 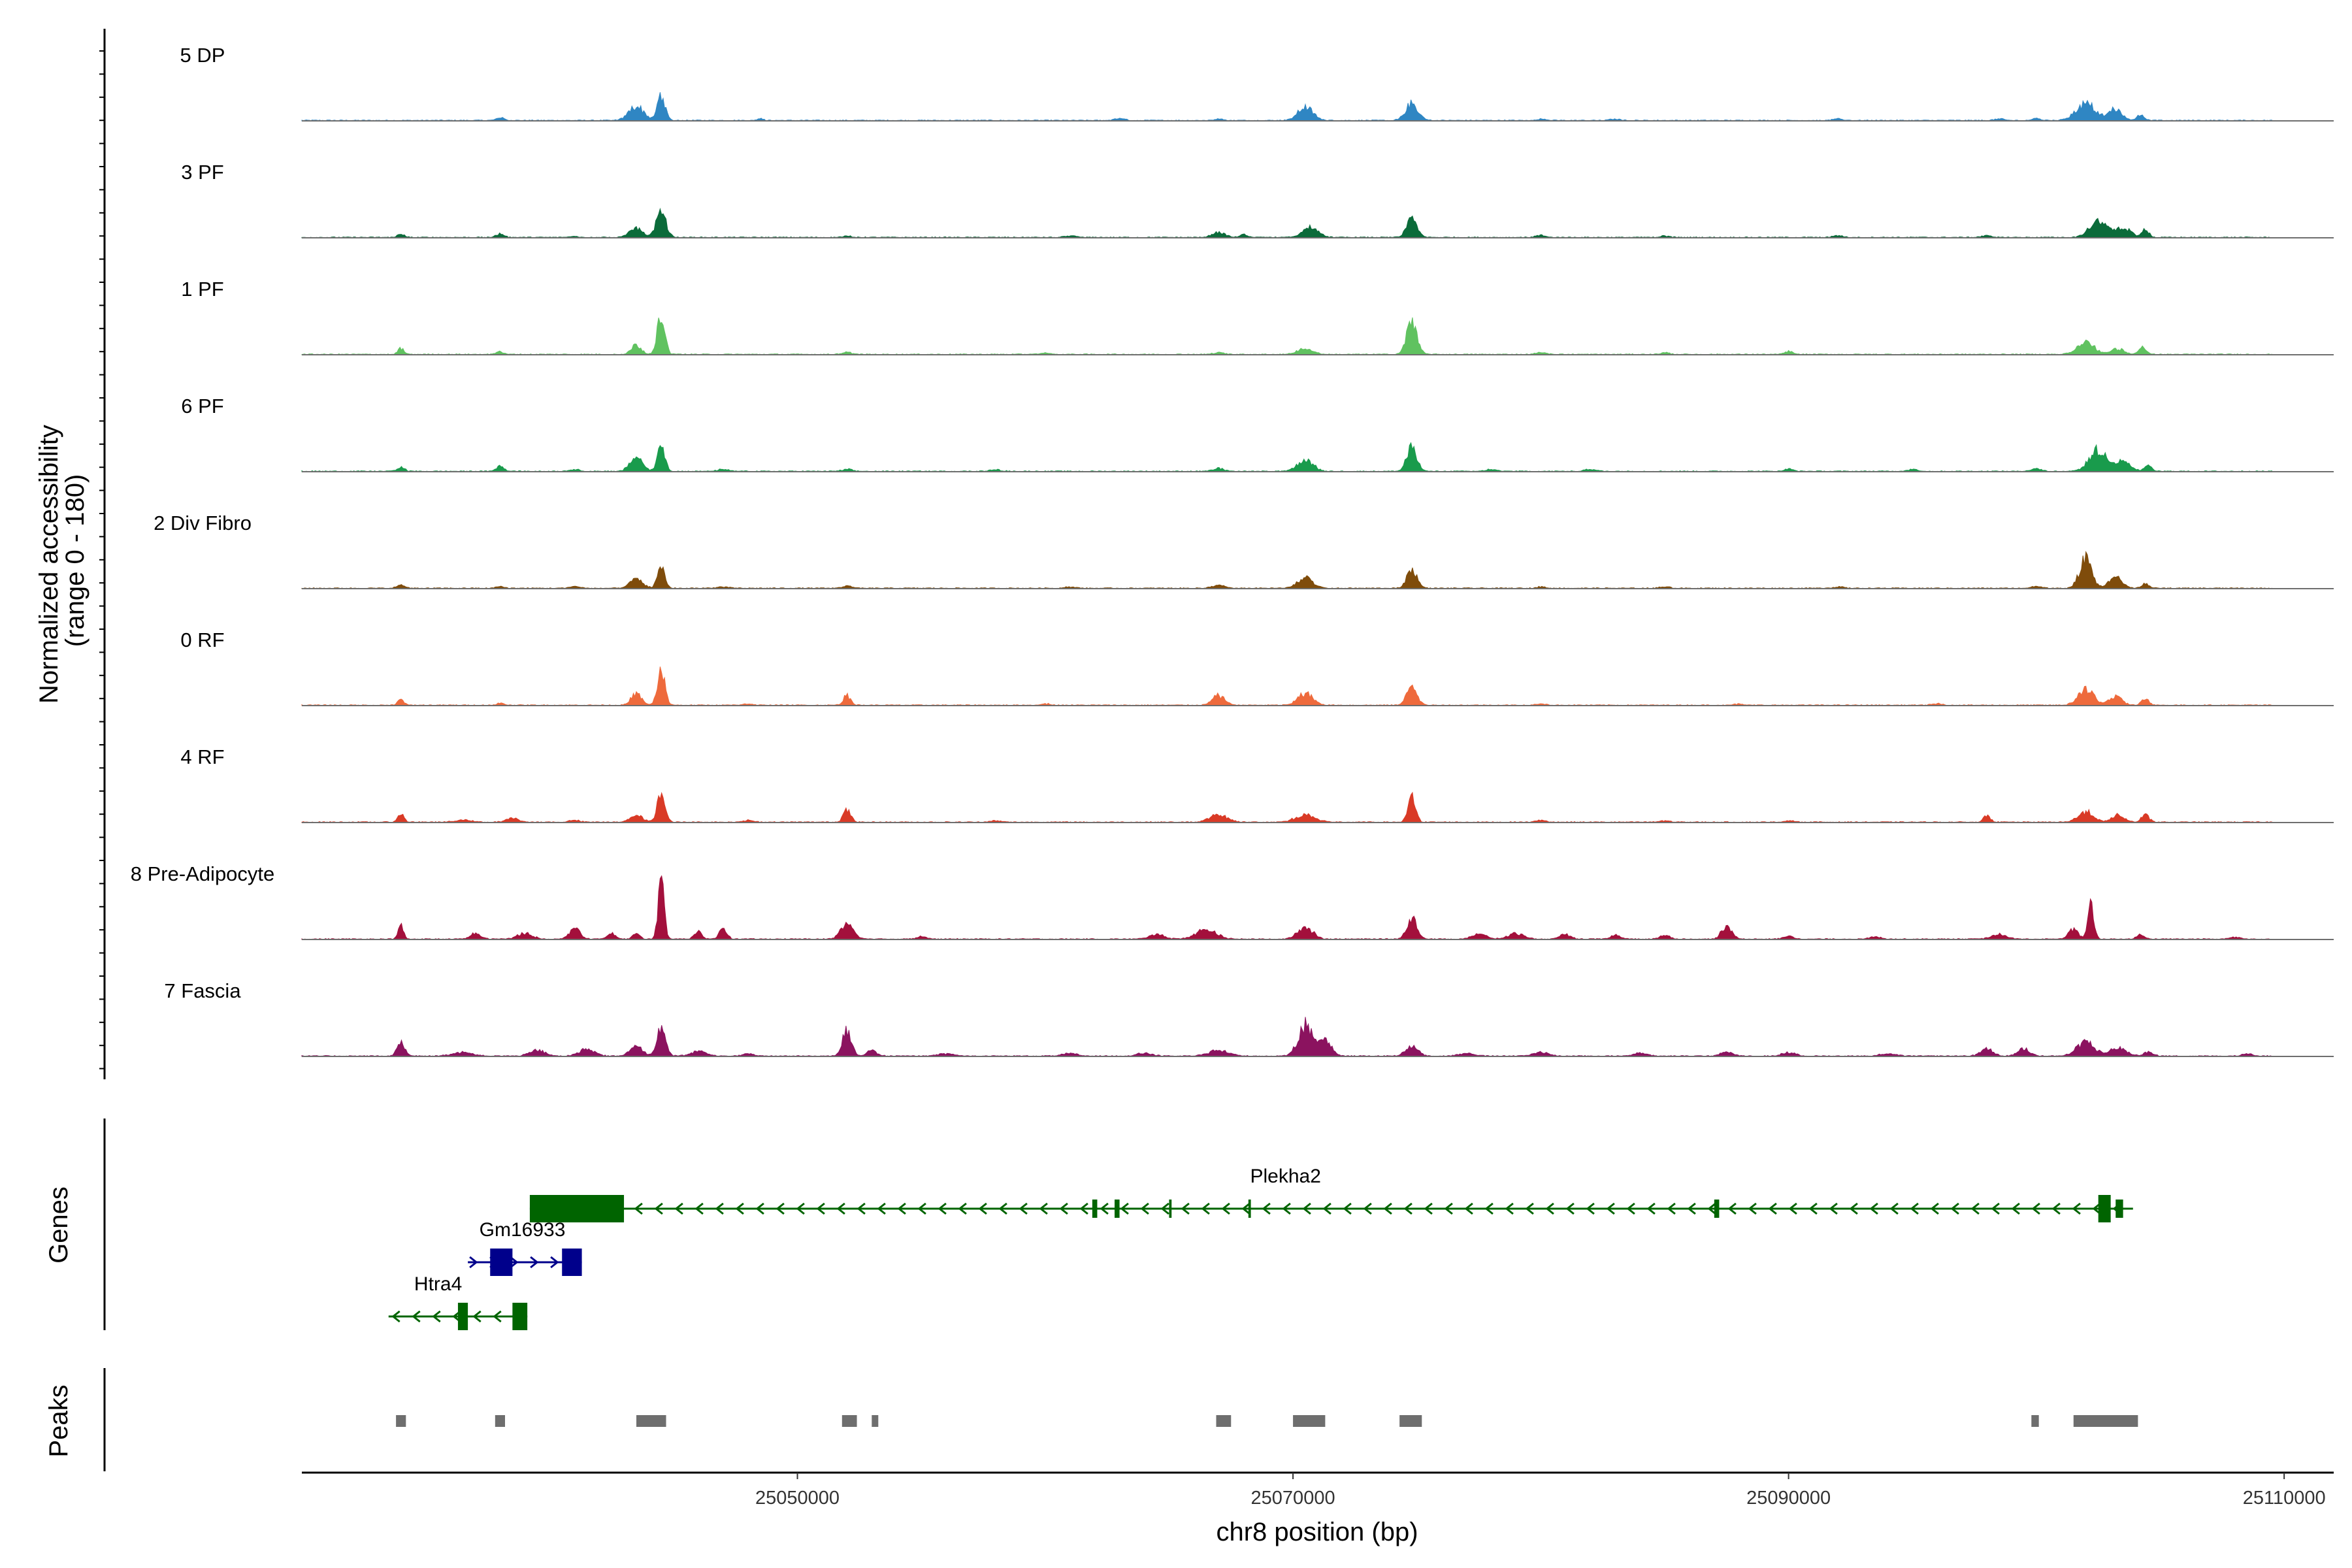 What do you see at coordinates (1540, 1491) in the screenshot?
I see `x-axis-ticks: 25050000 25070000 25090000 25110000` at bounding box center [1540, 1491].